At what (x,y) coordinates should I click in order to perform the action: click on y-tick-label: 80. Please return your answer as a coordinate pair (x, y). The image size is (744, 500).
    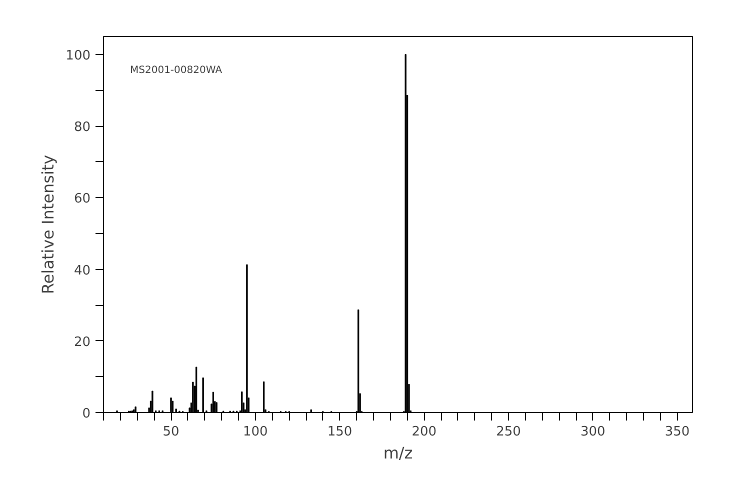
    Looking at the image, I should click on (82, 128).